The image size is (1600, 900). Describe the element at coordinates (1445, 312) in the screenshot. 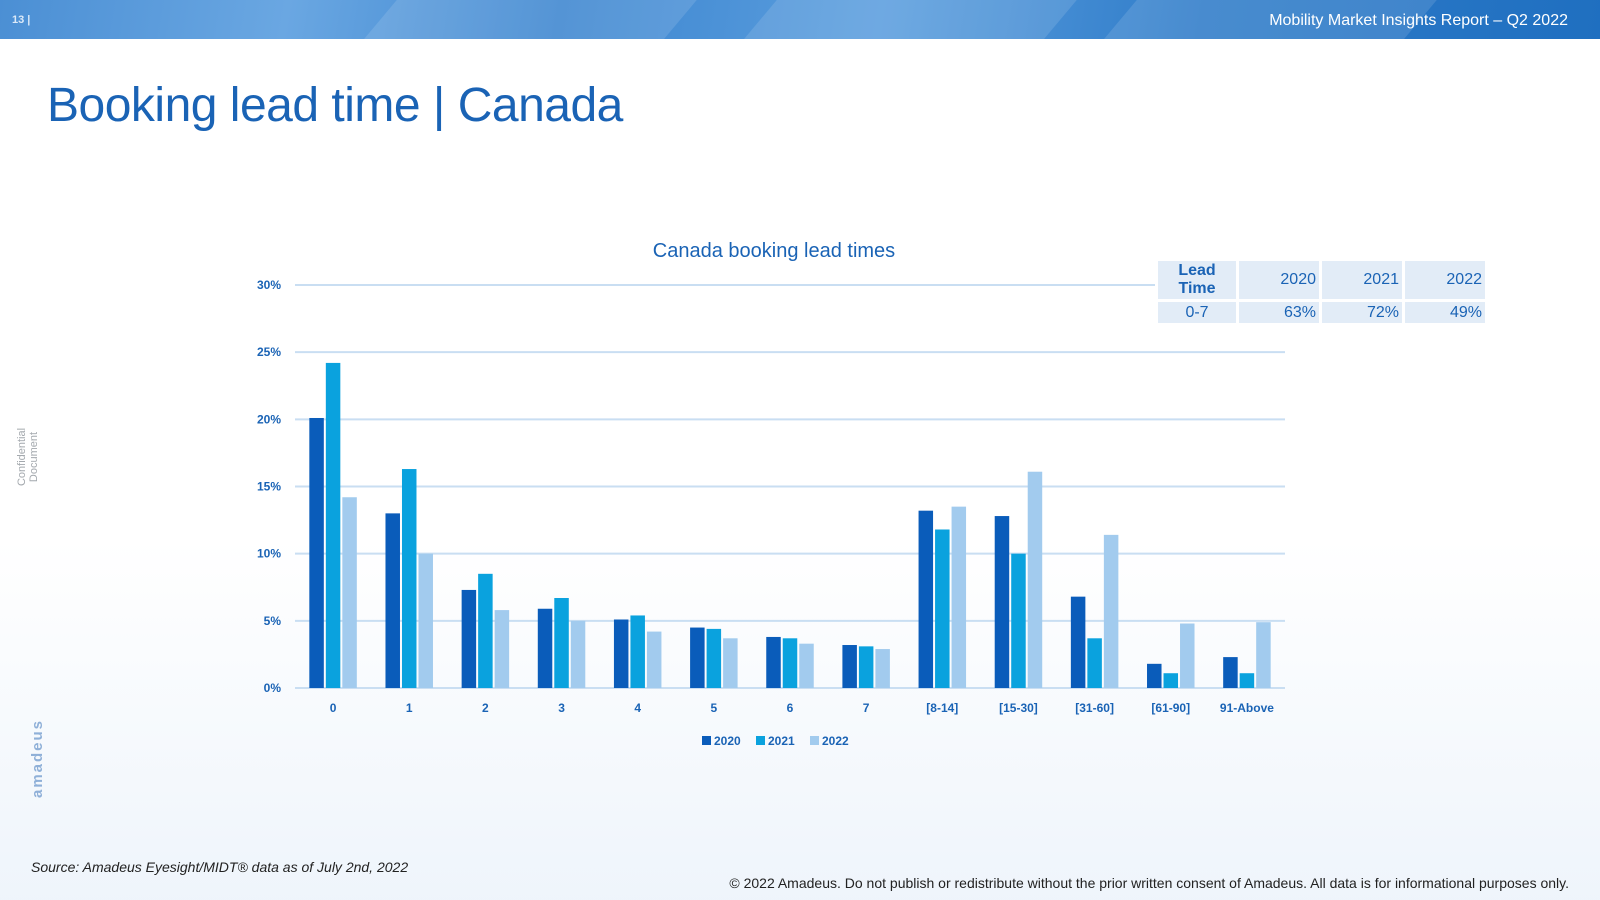

I see `table-cell-2022: 49%` at that location.